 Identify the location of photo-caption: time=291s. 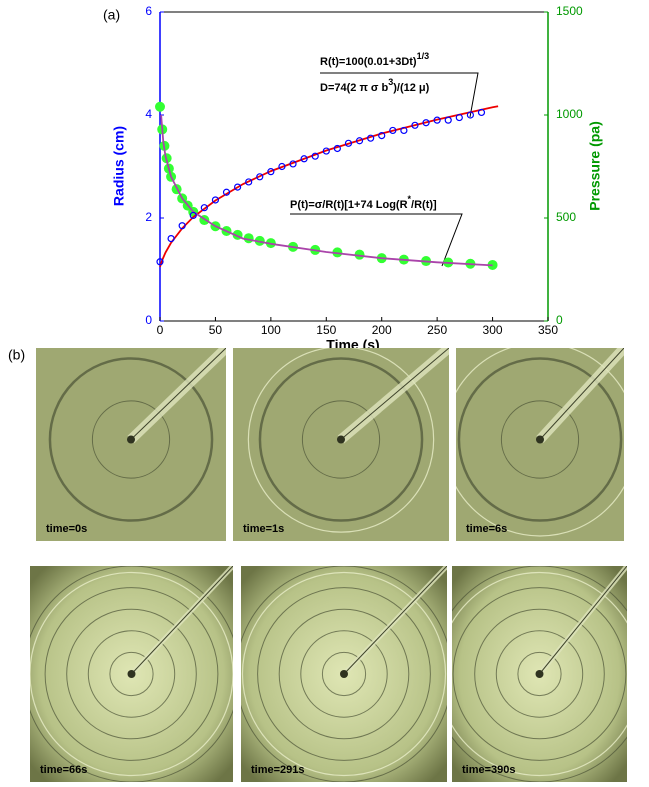
(278, 770).